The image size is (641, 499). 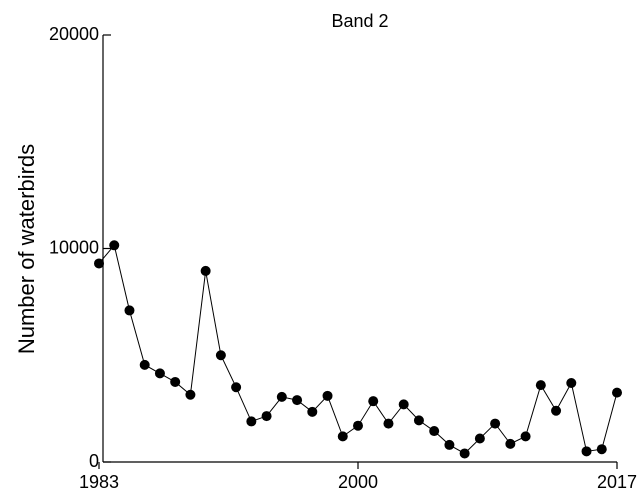 What do you see at coordinates (617, 482) in the screenshot?
I see `x-tick-label: 2017` at bounding box center [617, 482].